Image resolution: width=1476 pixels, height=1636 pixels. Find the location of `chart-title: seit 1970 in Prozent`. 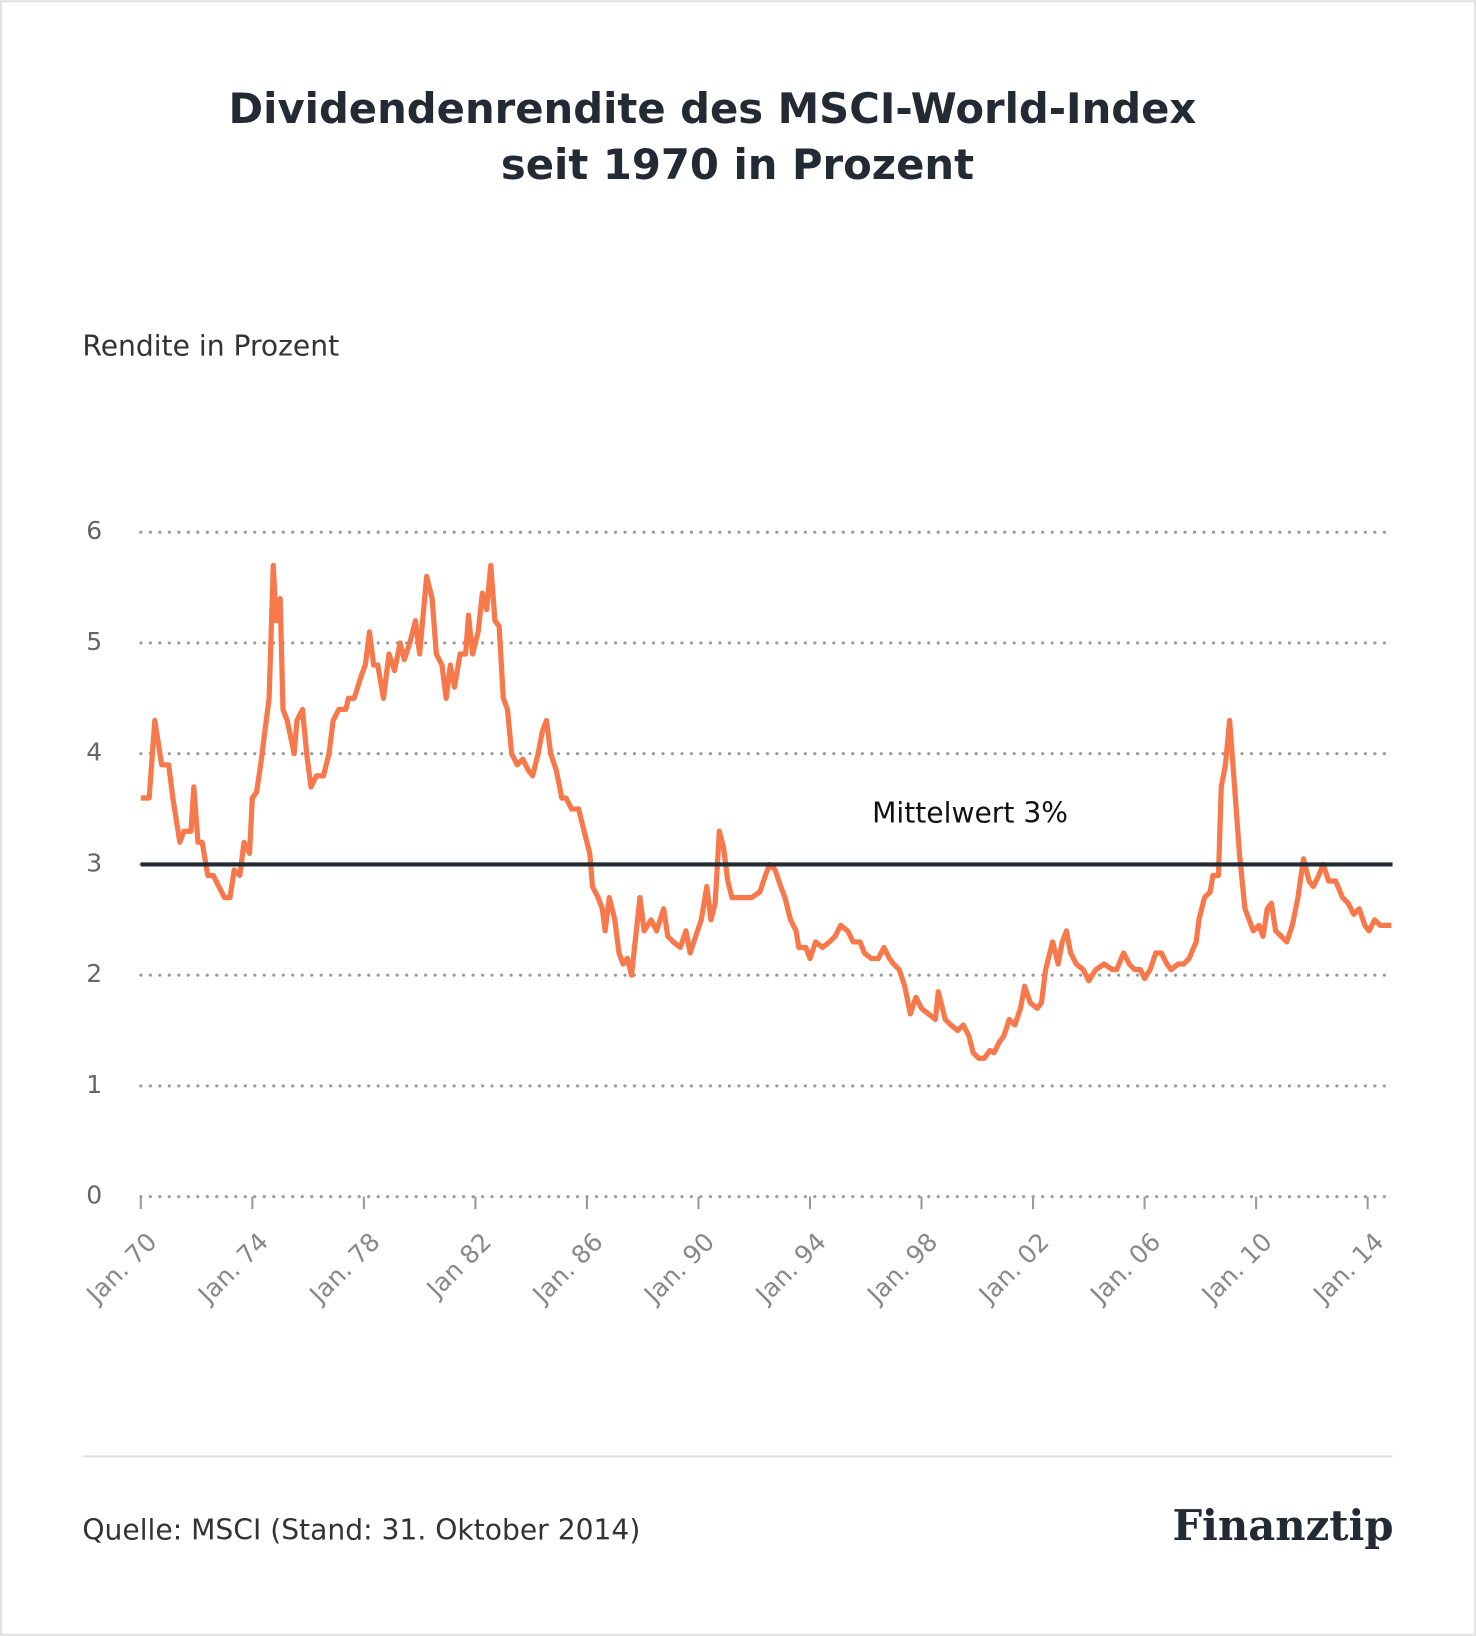

chart-title: seit 1970 in Prozent is located at coordinates (737, 164).